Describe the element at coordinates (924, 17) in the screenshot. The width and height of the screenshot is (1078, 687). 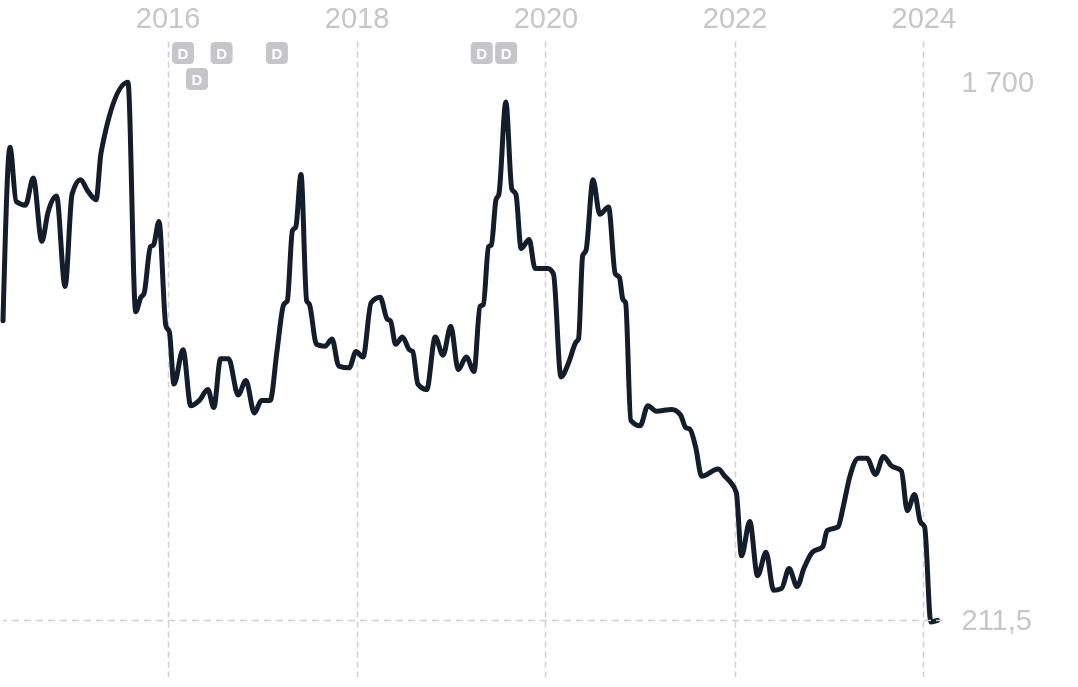
I see `x-tick-label: 2024` at that location.